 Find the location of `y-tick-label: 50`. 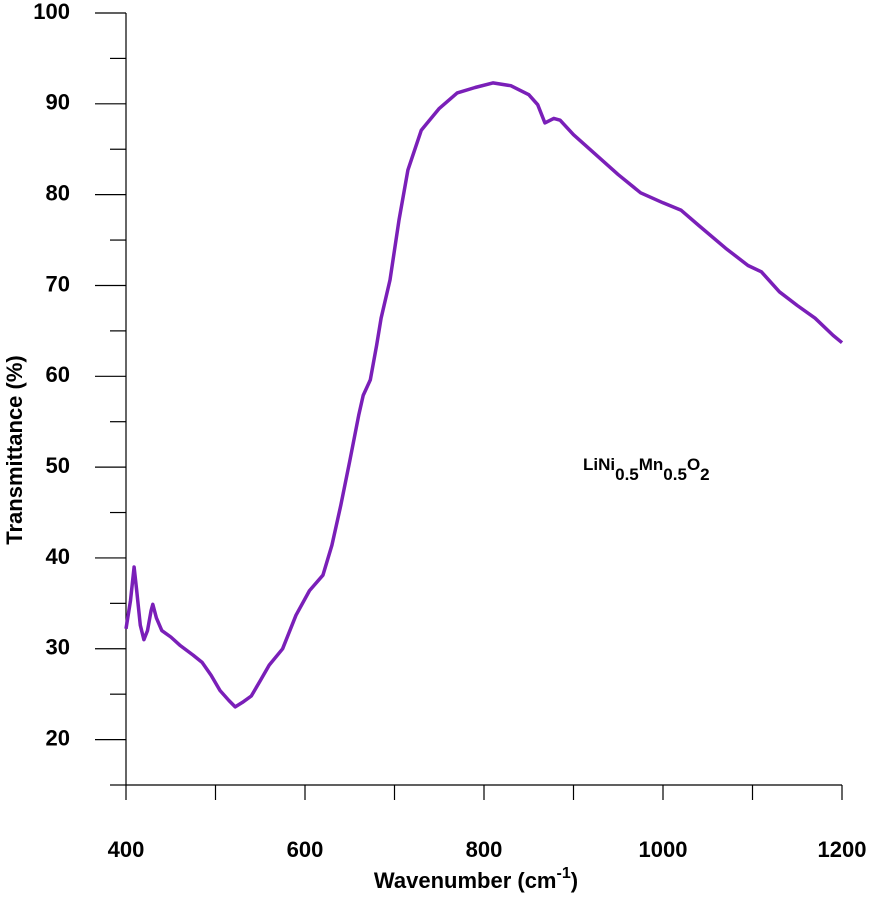

y-tick-label: 50 is located at coordinates (58, 465).